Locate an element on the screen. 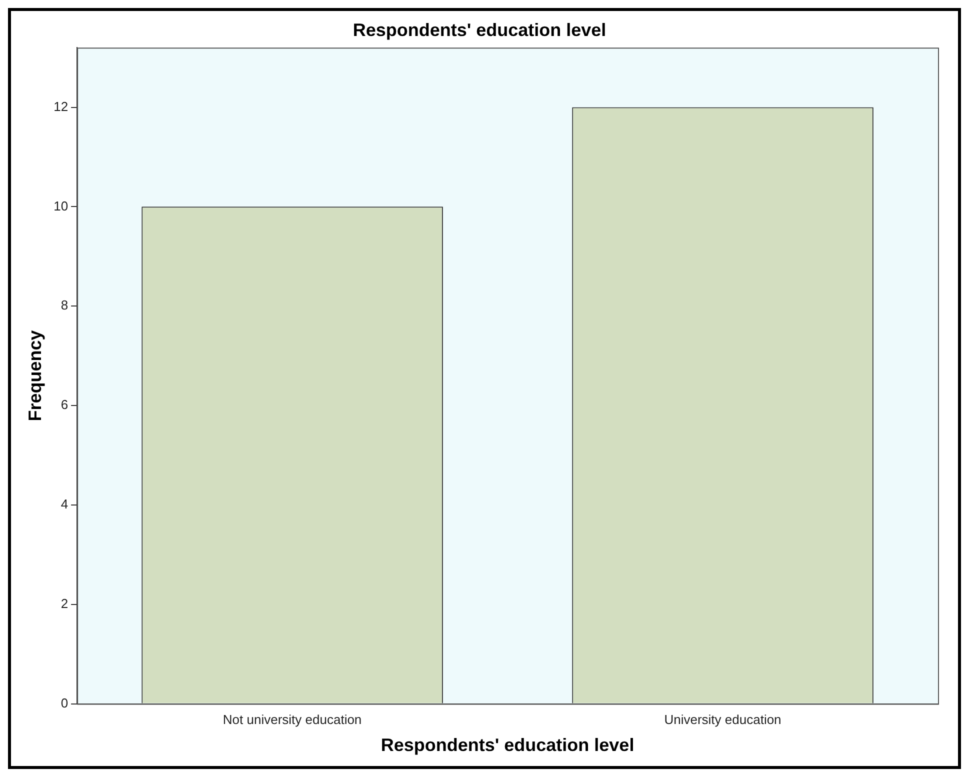 The height and width of the screenshot is (777, 969). y-tick-label: 10 is located at coordinates (61, 206).